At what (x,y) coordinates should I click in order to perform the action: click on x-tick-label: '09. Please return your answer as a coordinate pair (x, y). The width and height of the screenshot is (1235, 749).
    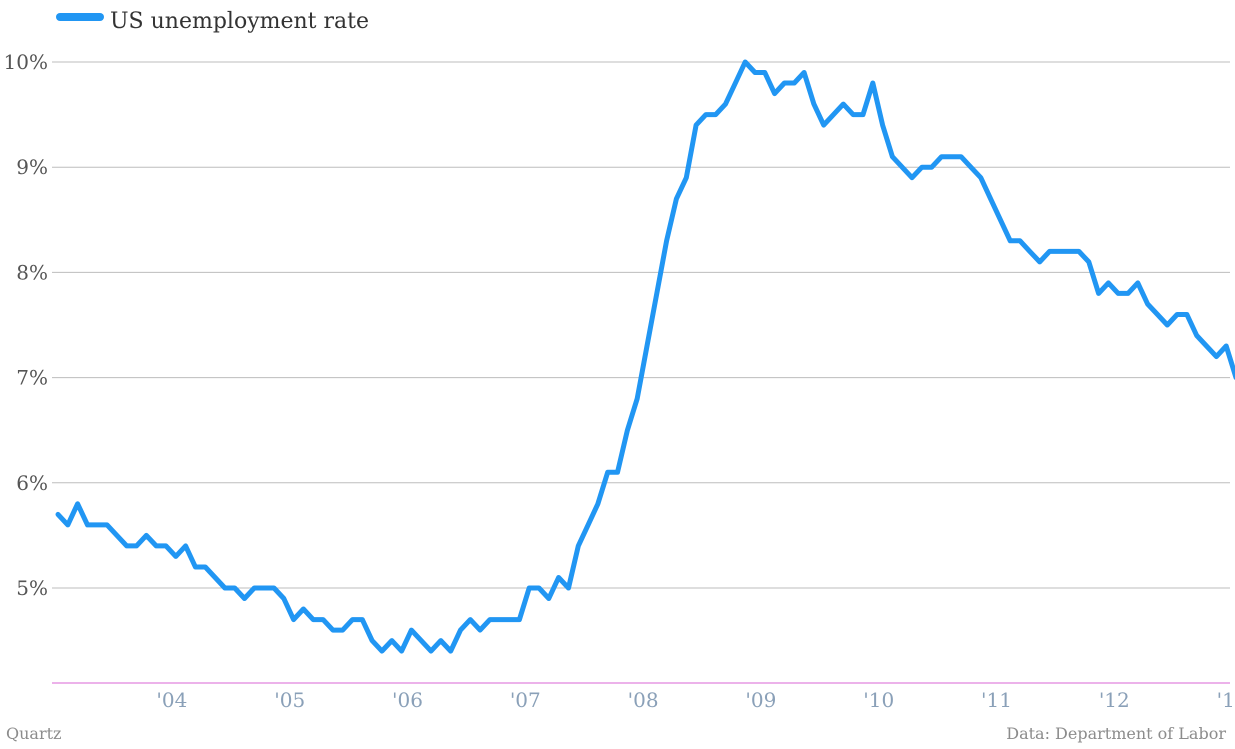
    Looking at the image, I should click on (760, 700).